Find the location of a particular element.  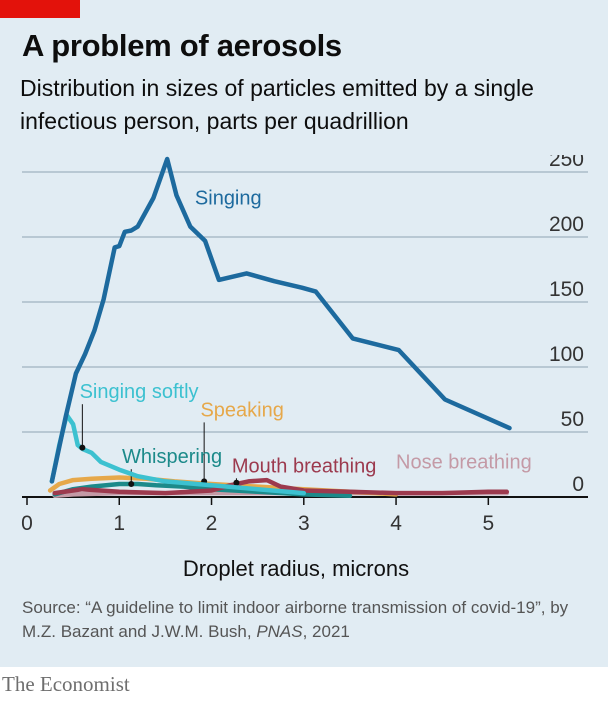

series-label-singing-softly: Singing softly is located at coordinates (139, 392).